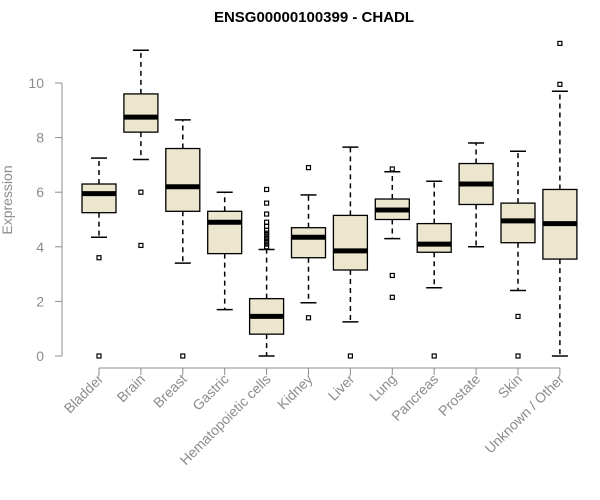 This screenshot has width=600, height=500. I want to click on box-bladder, so click(99, 258).